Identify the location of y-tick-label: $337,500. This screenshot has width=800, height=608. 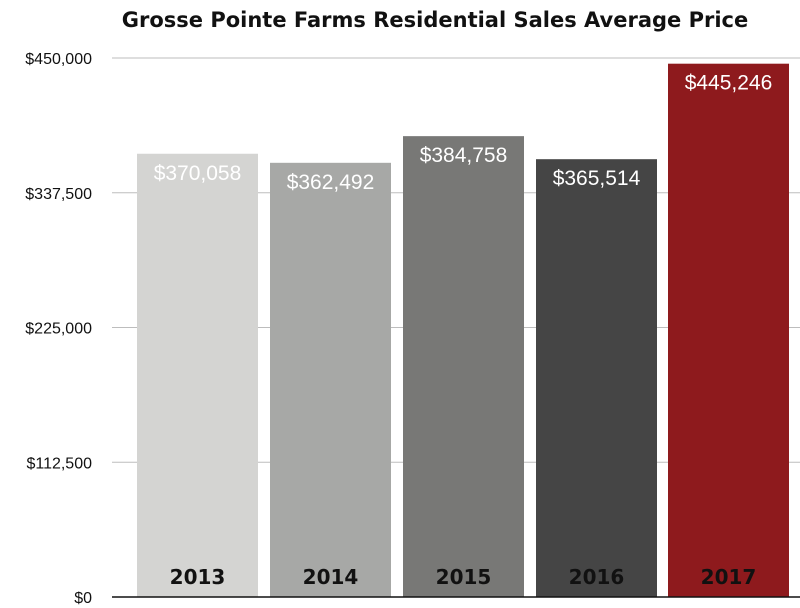
(58, 194).